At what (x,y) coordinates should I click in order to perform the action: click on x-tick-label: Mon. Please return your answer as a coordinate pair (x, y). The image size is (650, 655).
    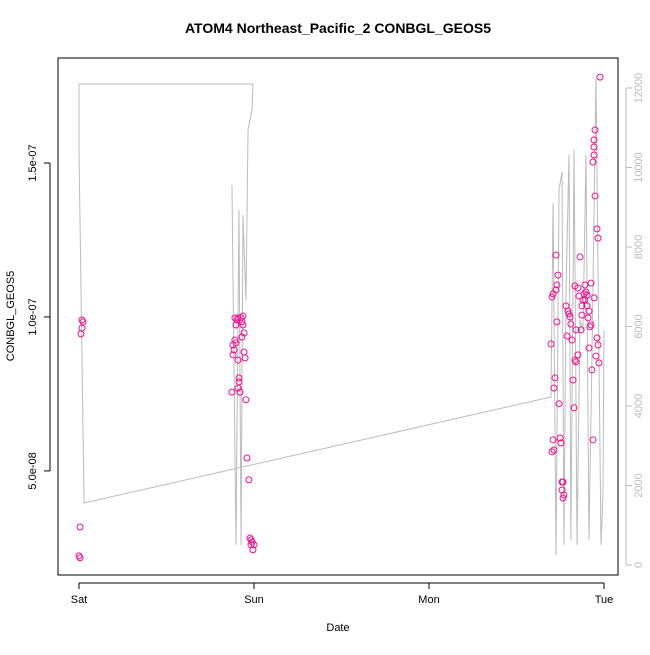
    Looking at the image, I should click on (428, 600).